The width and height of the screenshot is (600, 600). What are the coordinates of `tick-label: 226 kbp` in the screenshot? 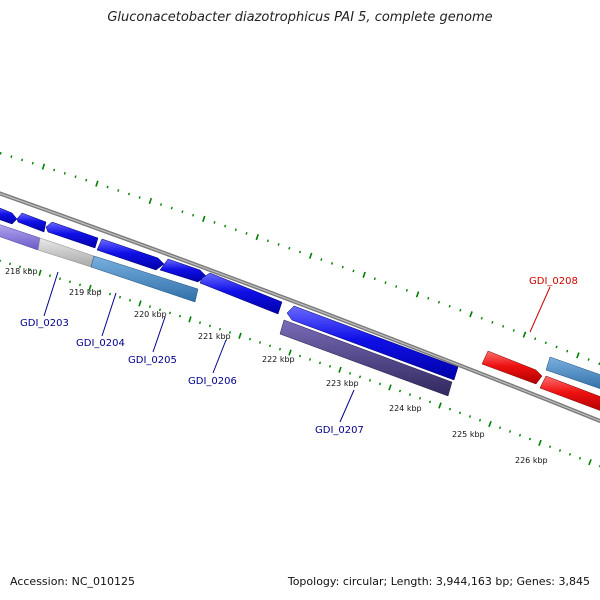 It's located at (531, 460).